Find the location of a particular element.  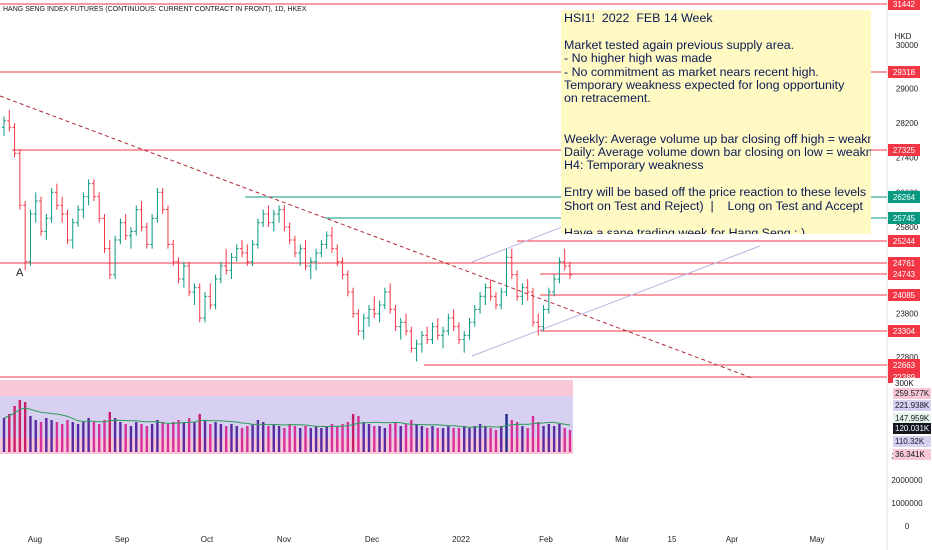

volume-indicator-label: 259.577K is located at coordinates (912, 393).